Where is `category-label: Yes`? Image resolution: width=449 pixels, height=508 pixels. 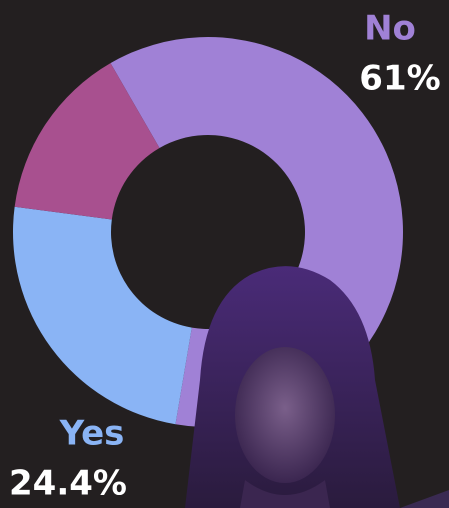
category-label: Yes is located at coordinates (92, 434).